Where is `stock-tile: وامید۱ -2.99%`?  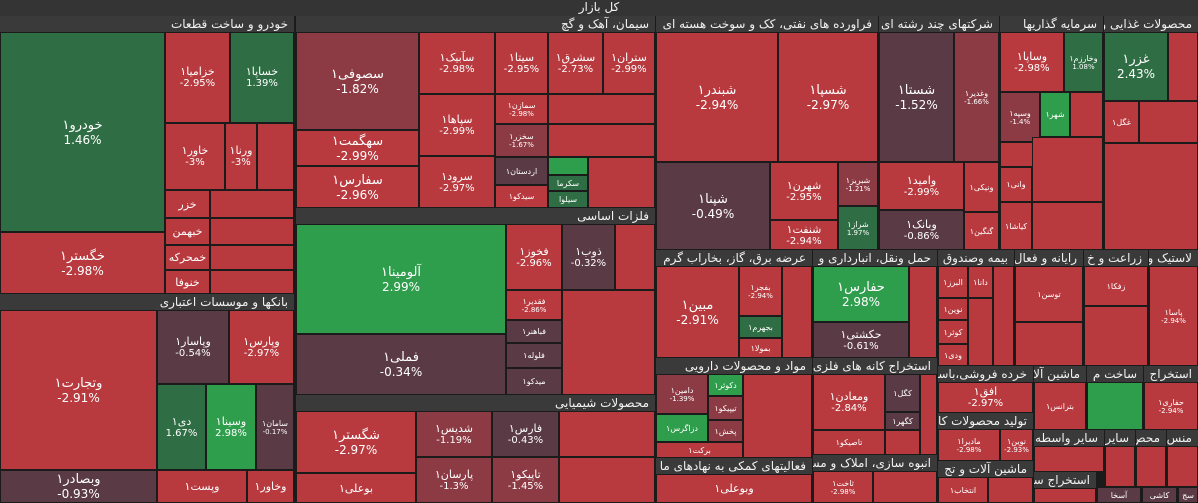 stock-tile: وامید۱ -2.99% is located at coordinates (921, 186).